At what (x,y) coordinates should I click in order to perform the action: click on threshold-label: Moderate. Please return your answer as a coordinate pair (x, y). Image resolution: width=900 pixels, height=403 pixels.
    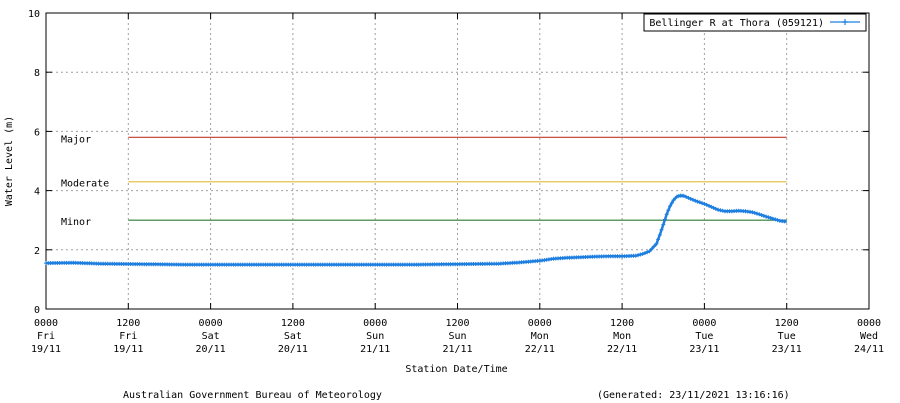
    Looking at the image, I should click on (85, 184).